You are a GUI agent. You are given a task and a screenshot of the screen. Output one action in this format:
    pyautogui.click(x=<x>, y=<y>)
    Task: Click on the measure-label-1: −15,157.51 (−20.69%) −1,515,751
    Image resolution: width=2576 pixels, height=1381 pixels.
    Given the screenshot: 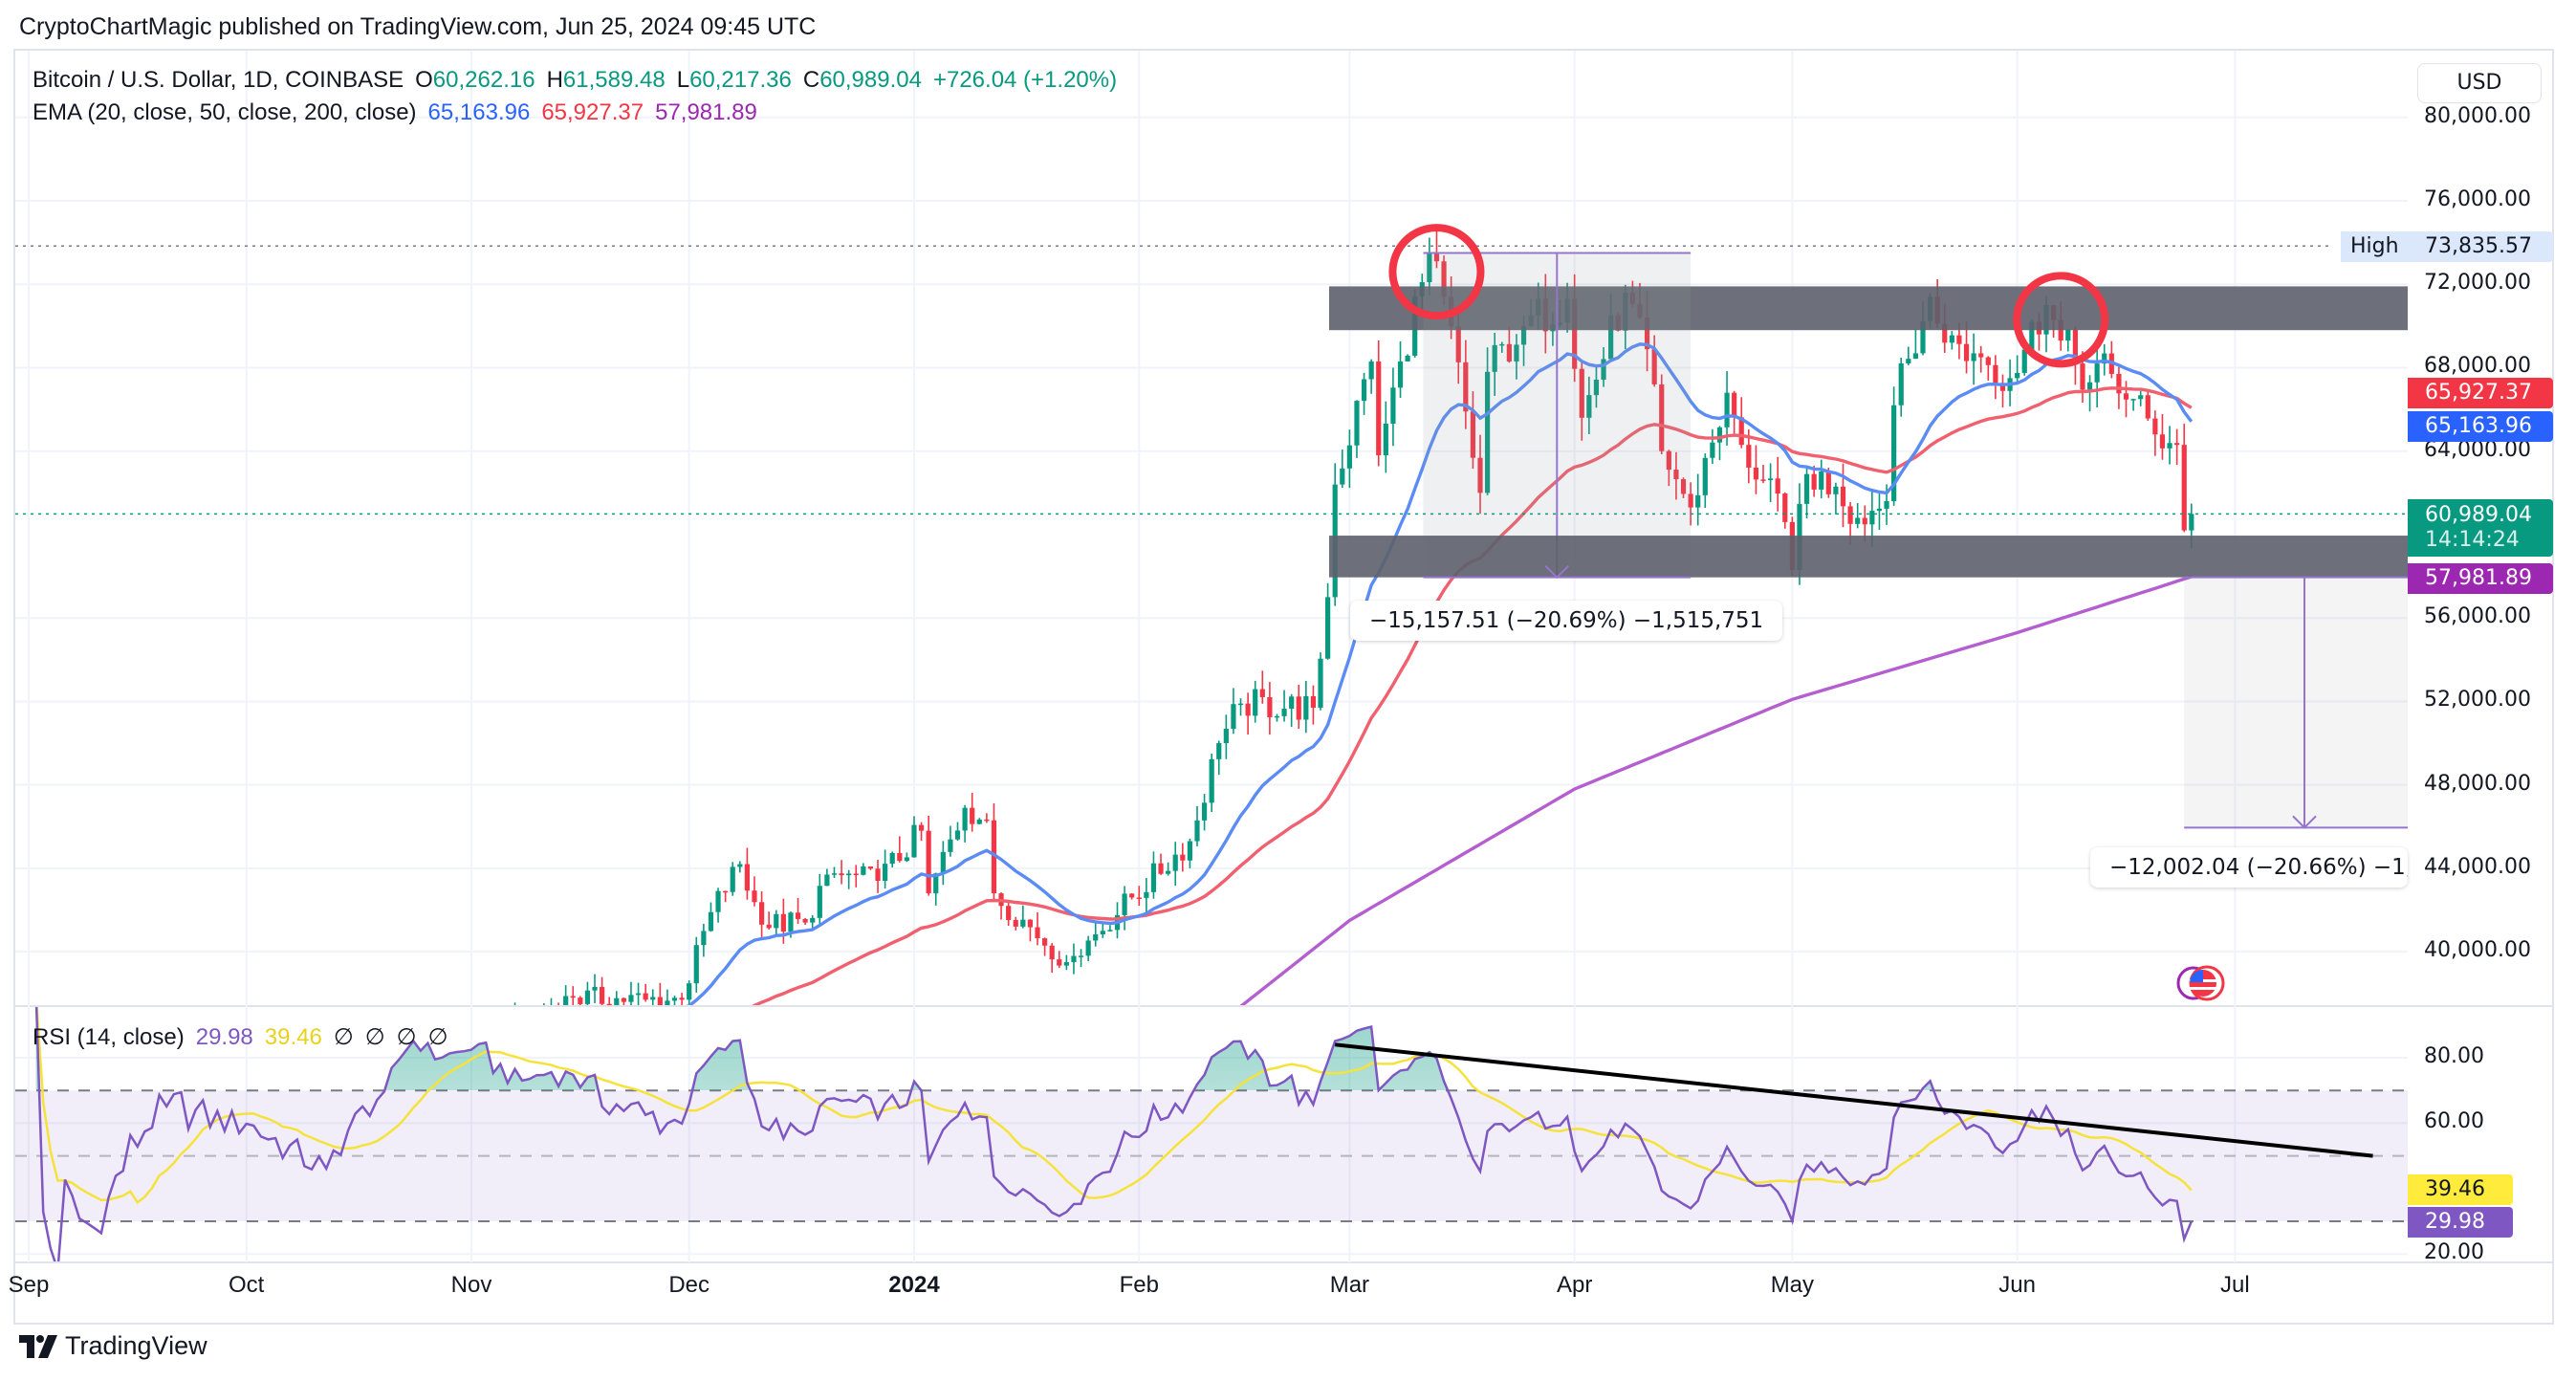 What is the action you would take?
    pyautogui.click(x=1566, y=621)
    